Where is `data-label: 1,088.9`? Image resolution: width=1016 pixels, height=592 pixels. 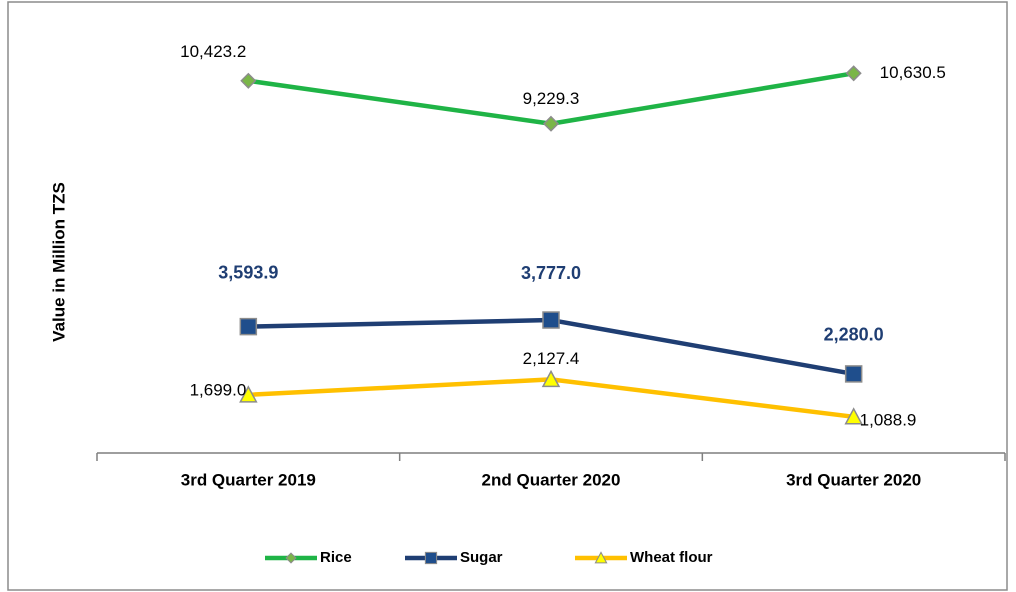 data-label: 1,088.9 is located at coordinates (888, 419).